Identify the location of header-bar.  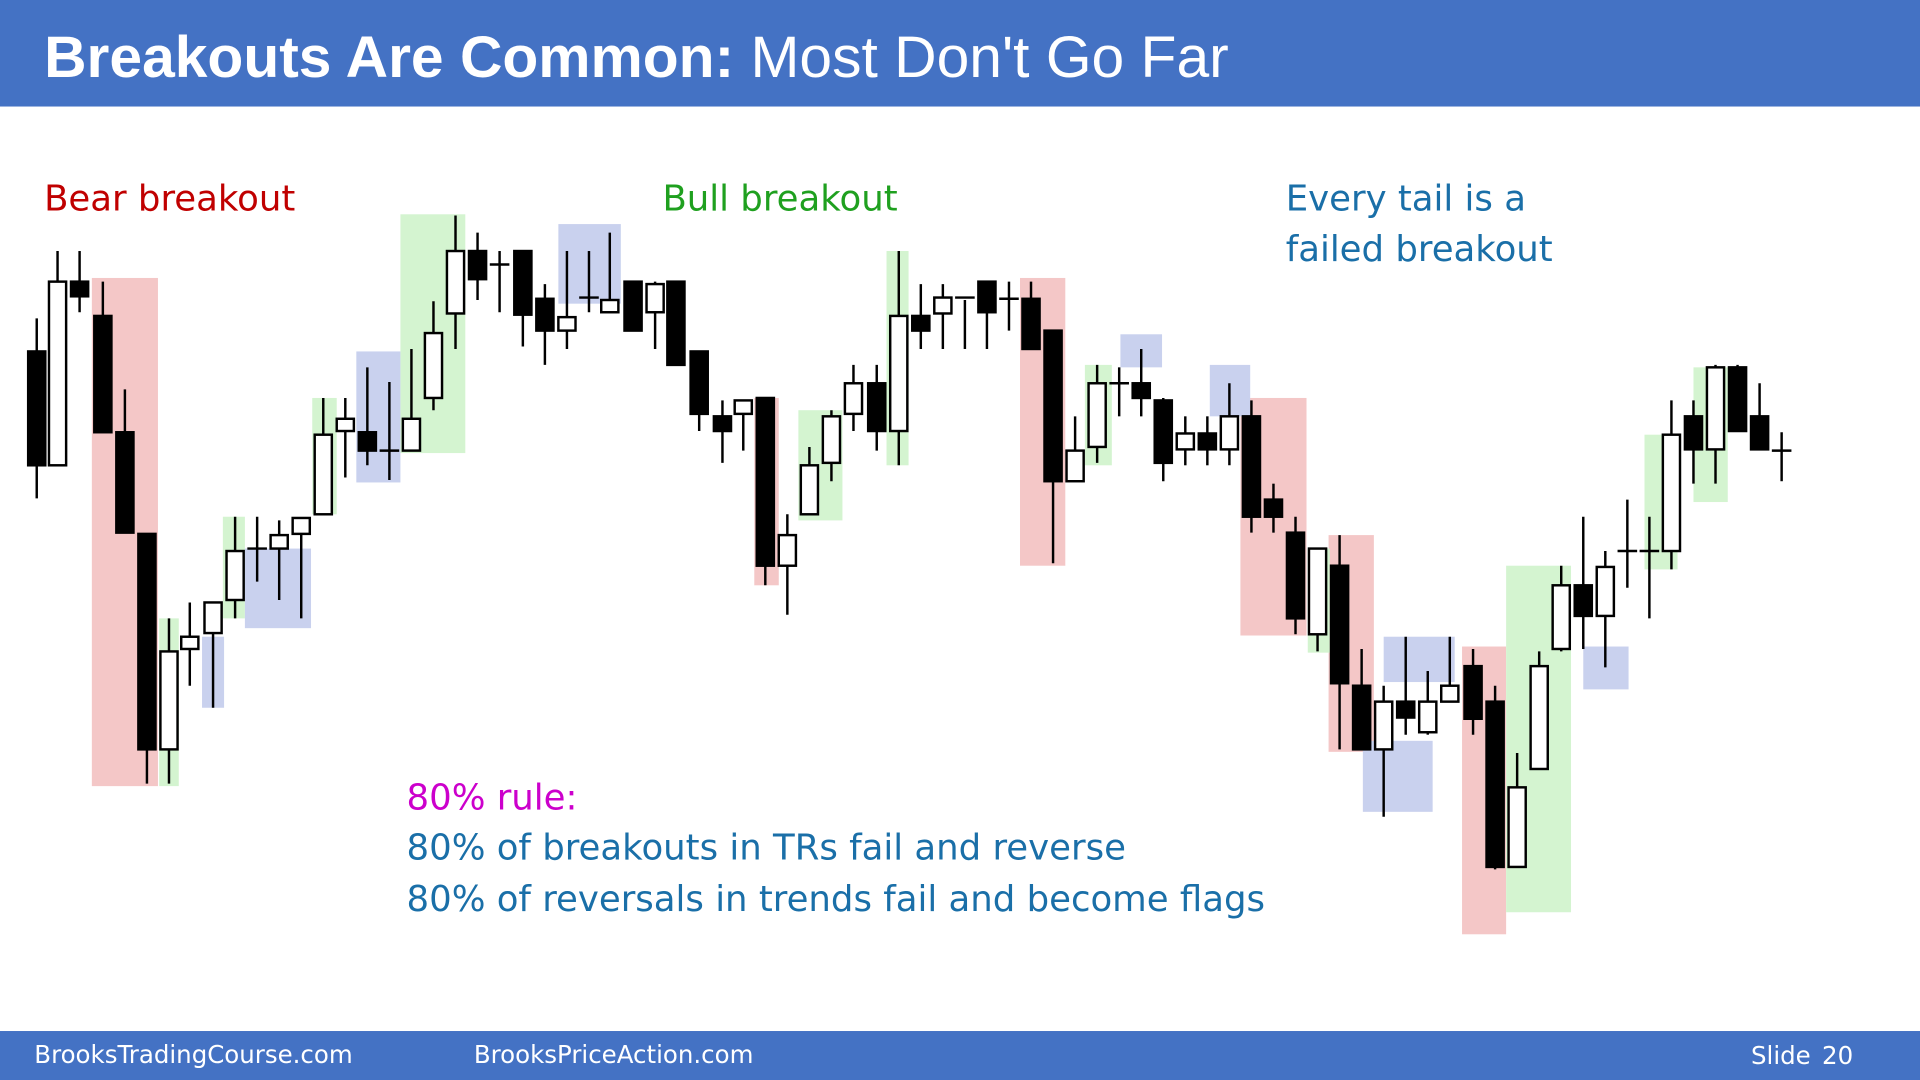
(960, 53).